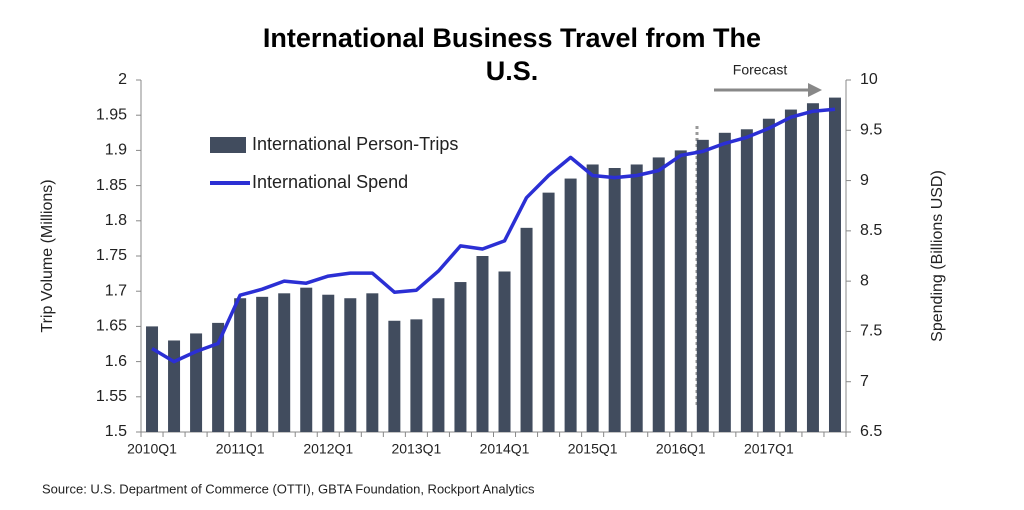 The image size is (1024, 510). I want to click on y-tick-label: 1.65, so click(111, 326).